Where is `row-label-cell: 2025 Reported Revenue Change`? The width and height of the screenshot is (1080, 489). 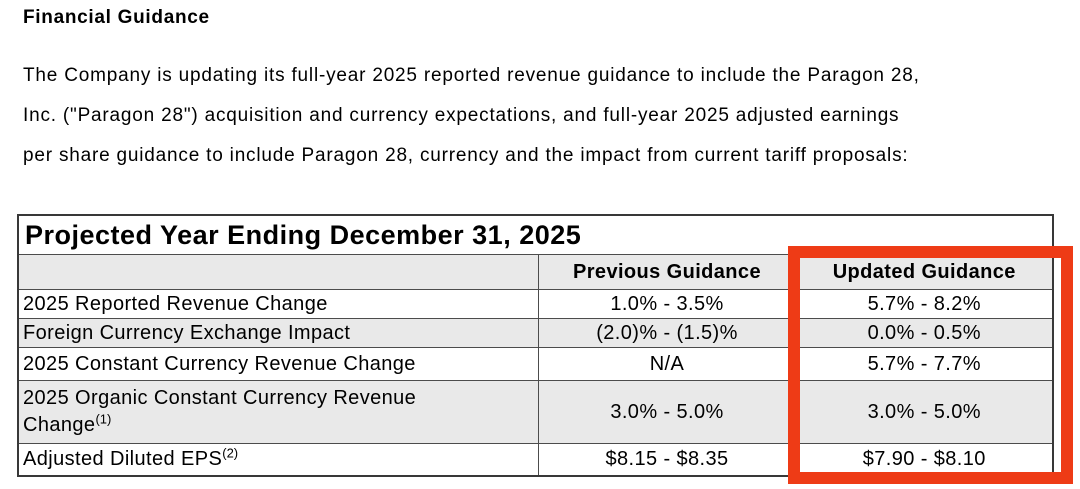 row-label-cell: 2025 Reported Revenue Change is located at coordinates (278, 304).